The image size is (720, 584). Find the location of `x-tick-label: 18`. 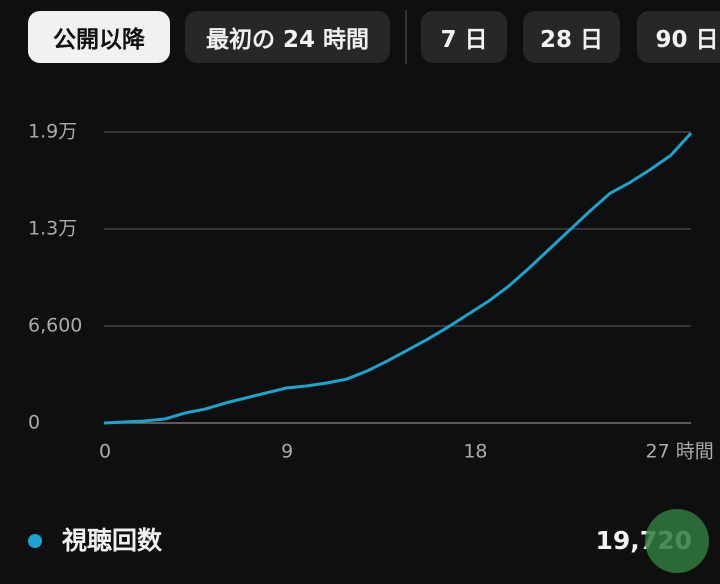

x-tick-label: 18 is located at coordinates (475, 452).